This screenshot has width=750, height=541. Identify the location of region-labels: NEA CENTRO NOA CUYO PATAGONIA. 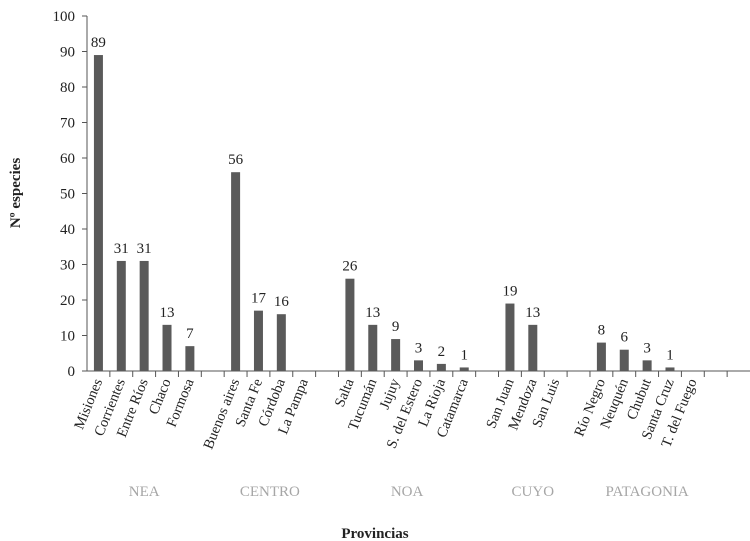
(409, 492).